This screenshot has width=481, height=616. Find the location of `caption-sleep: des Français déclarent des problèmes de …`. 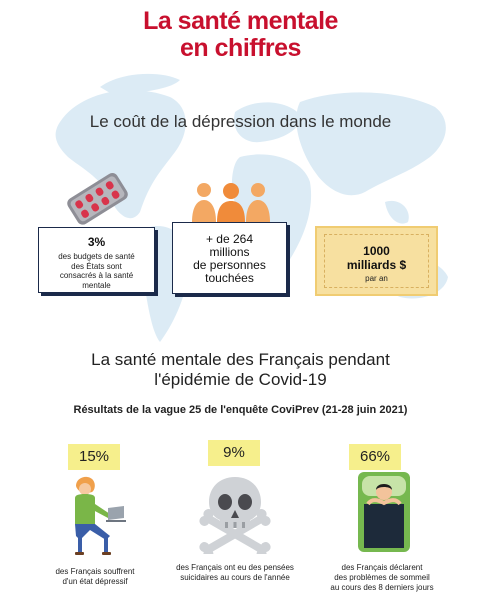

caption-sleep: des Français déclarent des problèmes de … is located at coordinates (382, 577).